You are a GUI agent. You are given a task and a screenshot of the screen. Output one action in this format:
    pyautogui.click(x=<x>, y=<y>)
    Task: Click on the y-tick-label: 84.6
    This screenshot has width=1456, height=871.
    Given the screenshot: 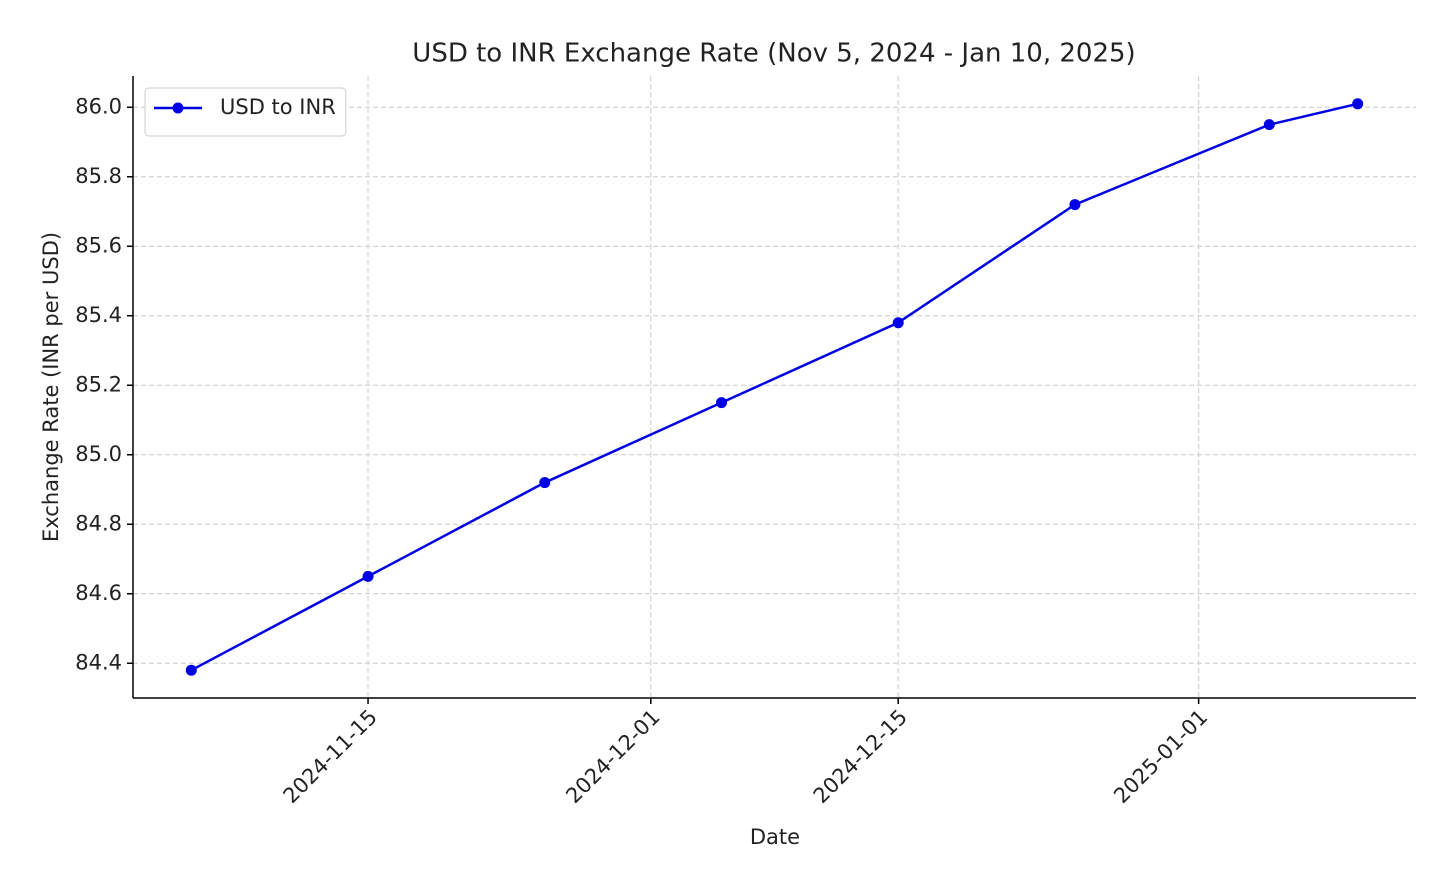 What is the action you would take?
    pyautogui.click(x=98, y=593)
    